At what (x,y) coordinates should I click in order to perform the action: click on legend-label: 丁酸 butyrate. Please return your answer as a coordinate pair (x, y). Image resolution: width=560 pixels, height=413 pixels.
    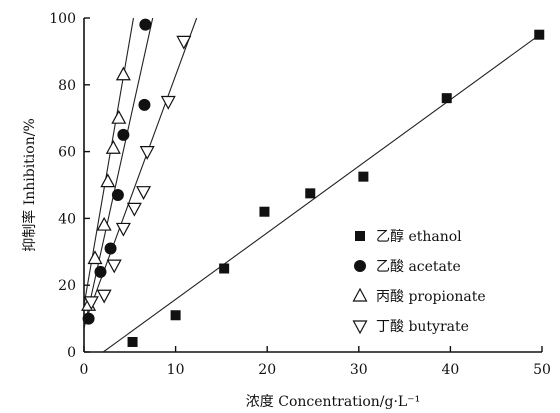
    Looking at the image, I should click on (422, 327).